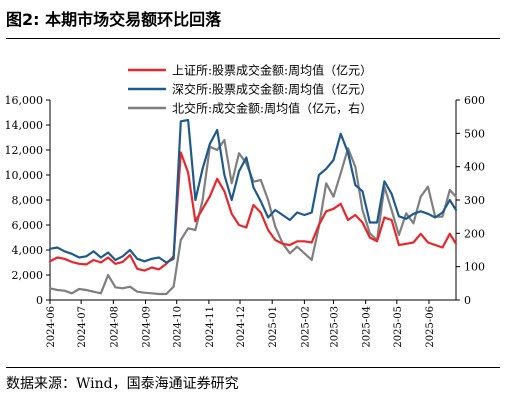 This screenshot has width=506, height=402. I want to click on y-right-tick-label: 300, so click(474, 200).